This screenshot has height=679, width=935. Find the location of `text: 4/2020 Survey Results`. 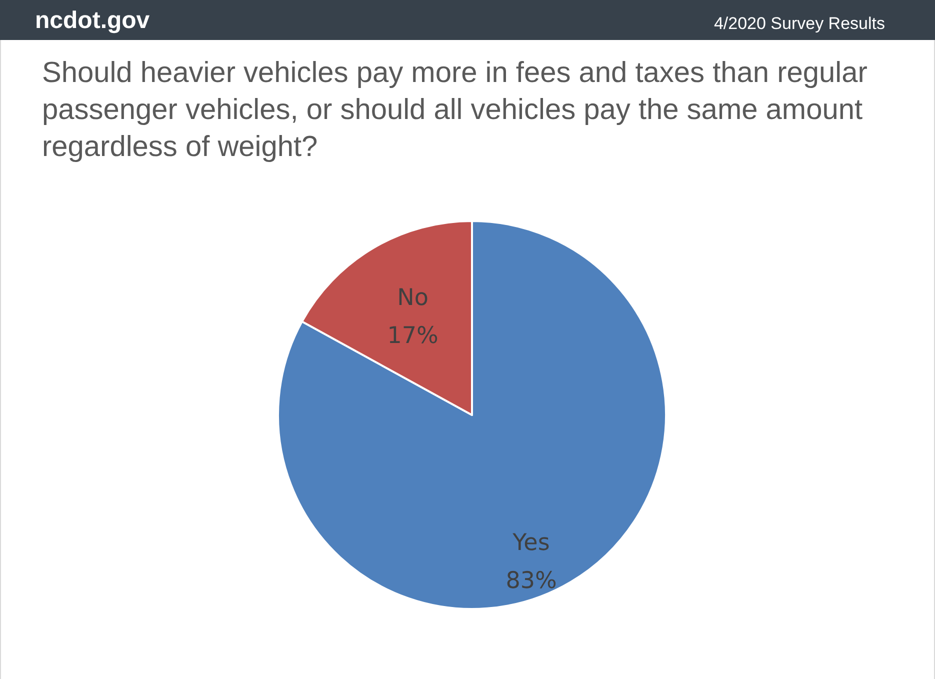

text: 4/2020 Survey Results is located at coordinates (799, 23).